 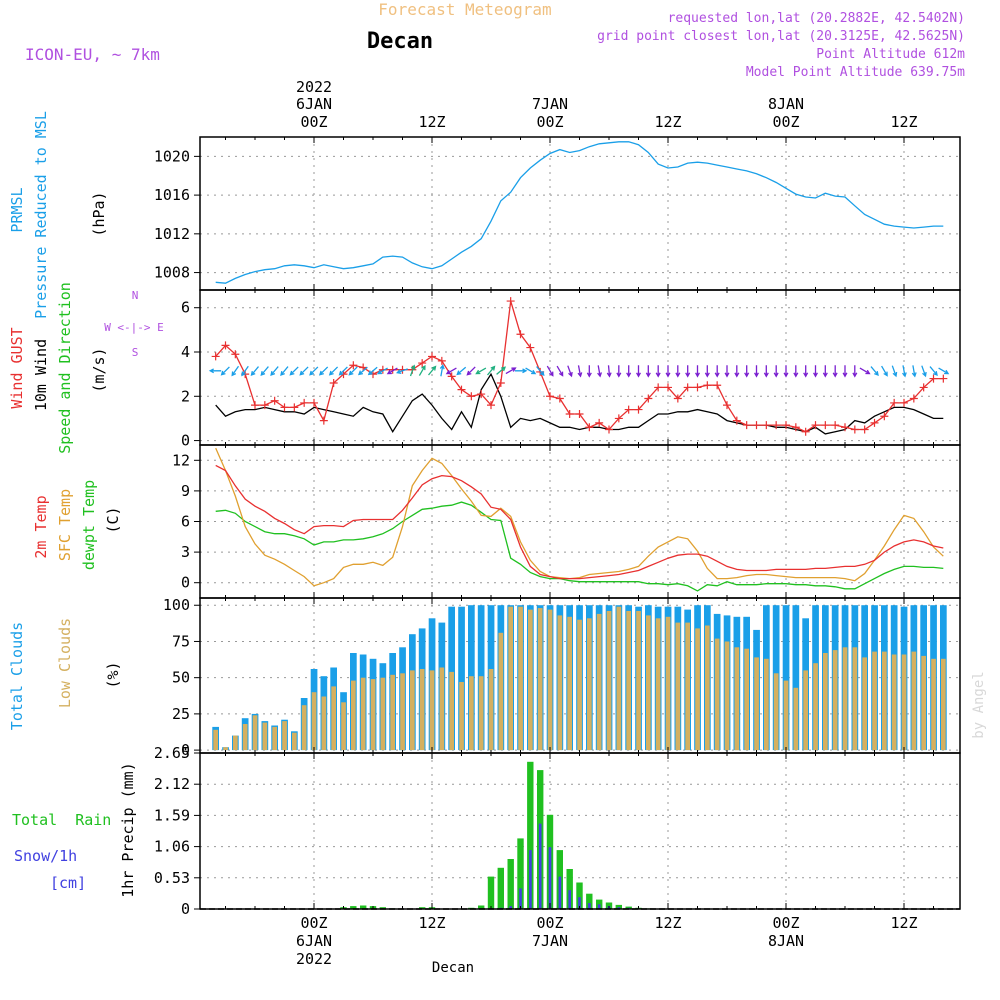 What do you see at coordinates (17, 367) in the screenshot?
I see `gust-label: Wind GUST` at bounding box center [17, 367].